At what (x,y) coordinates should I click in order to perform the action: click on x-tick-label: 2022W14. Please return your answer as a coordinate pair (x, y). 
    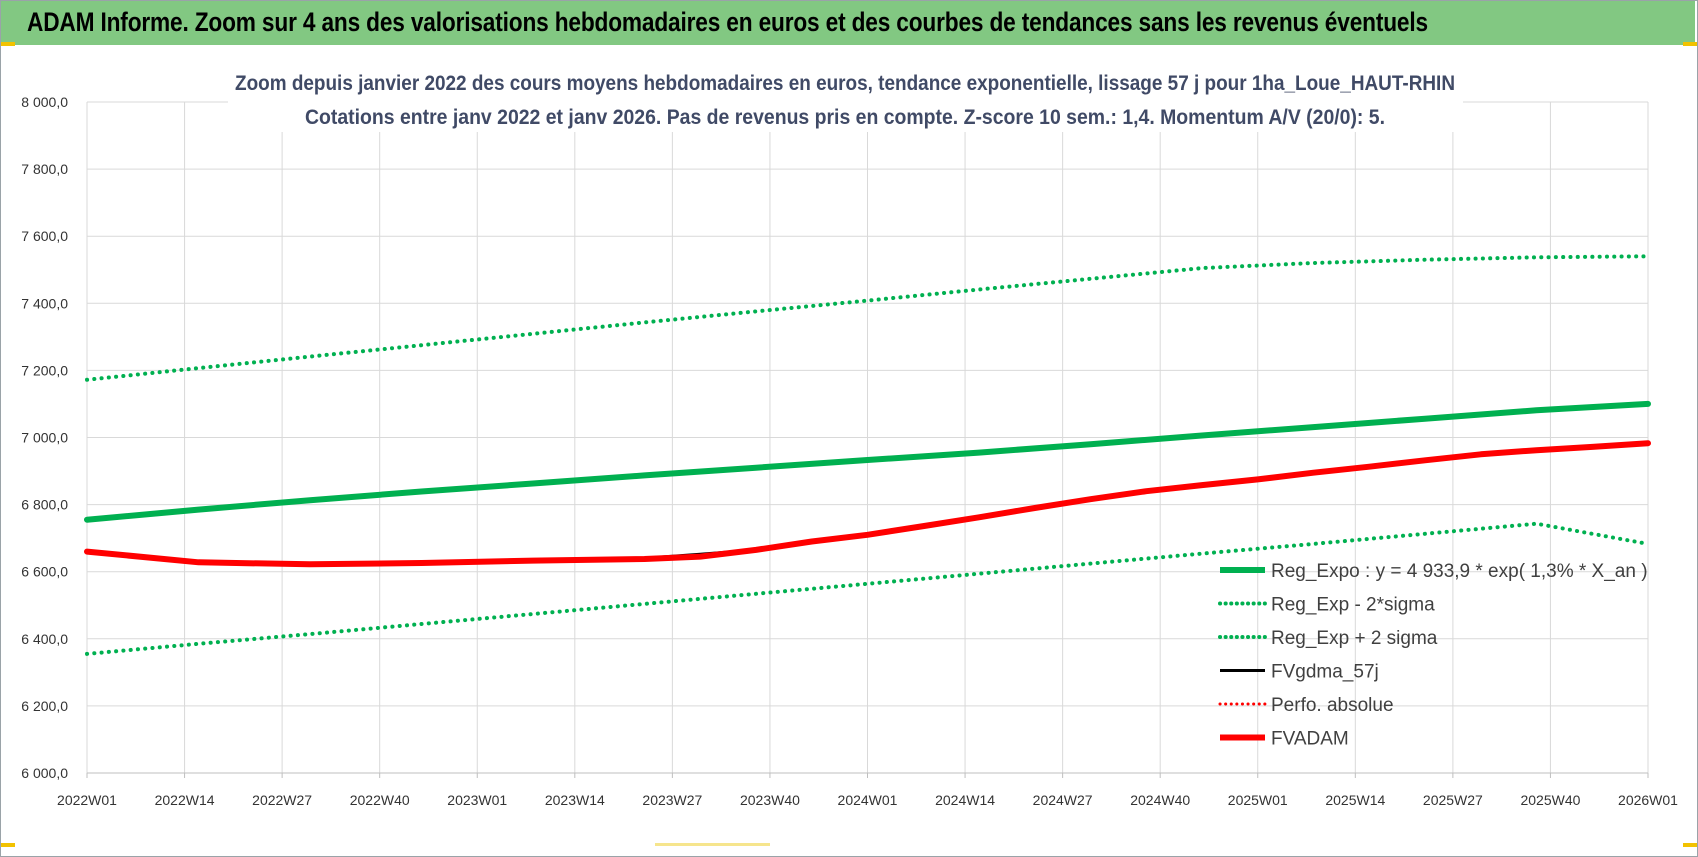
    Looking at the image, I should click on (185, 800).